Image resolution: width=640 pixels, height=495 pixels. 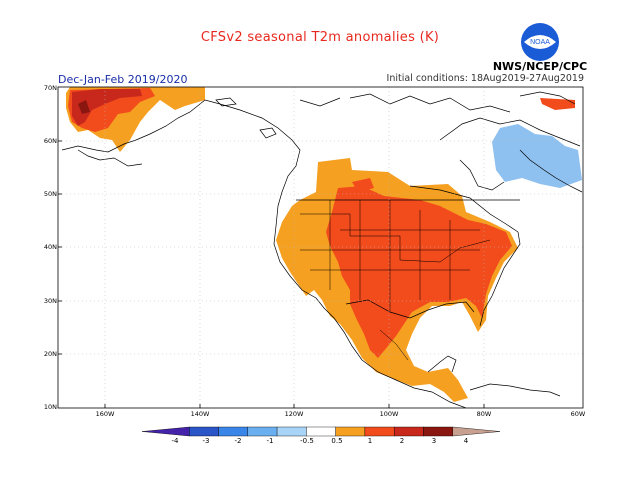 What do you see at coordinates (270, 441) in the screenshot?
I see `colorbar-label: -1` at bounding box center [270, 441].